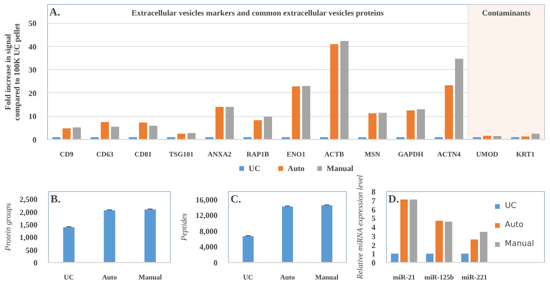 The width and height of the screenshot is (550, 285). What do you see at coordinates (184, 227) in the screenshot?
I see `y-axis-title: Peptides` at bounding box center [184, 227].